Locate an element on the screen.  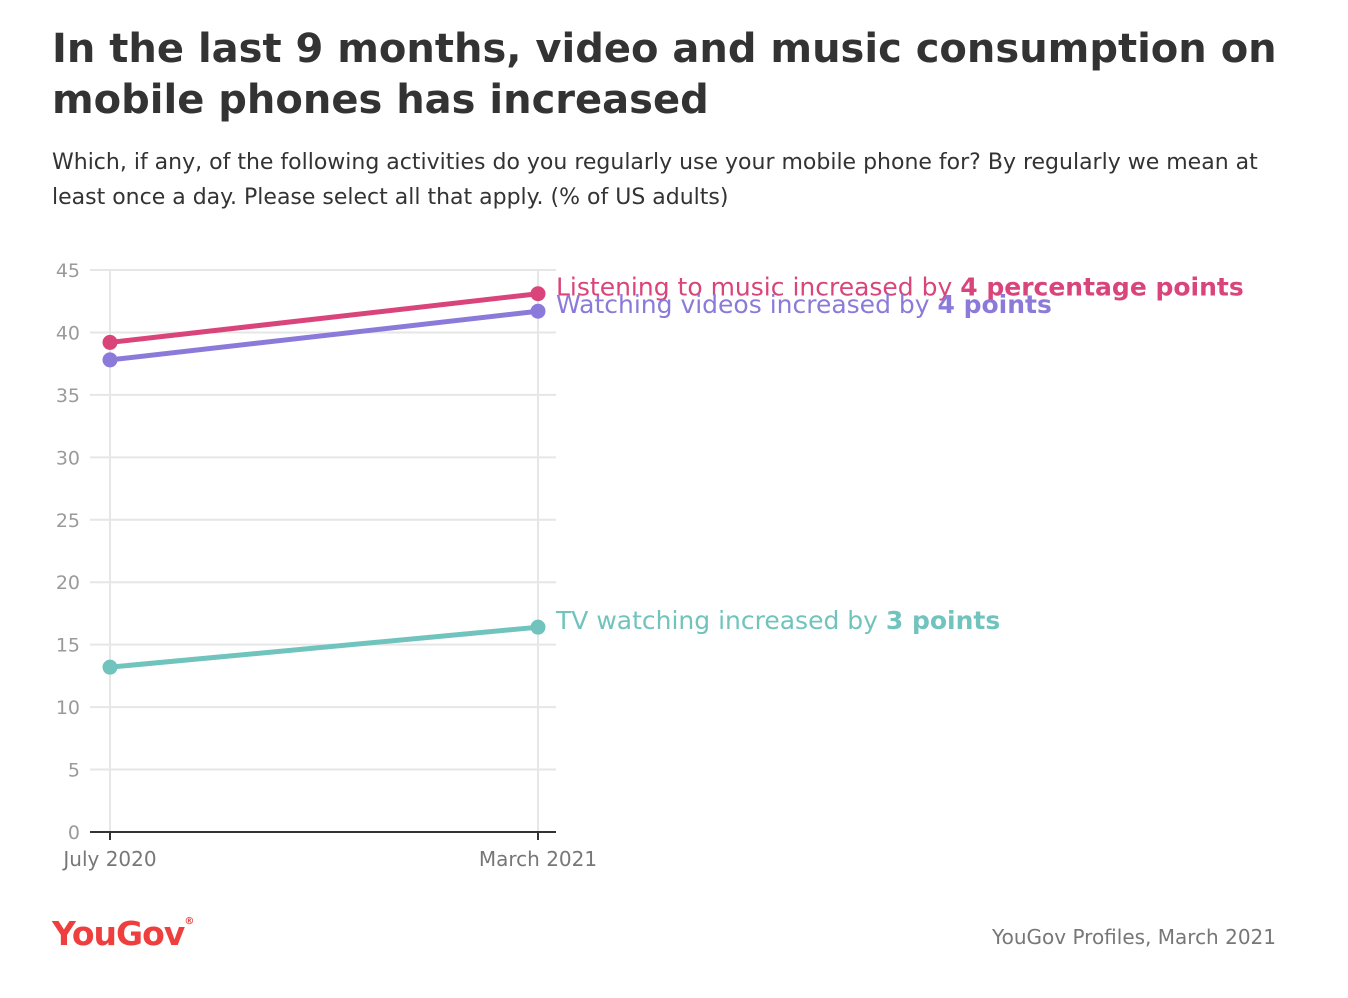
x-tick-label: March 2021 is located at coordinates (538, 859).